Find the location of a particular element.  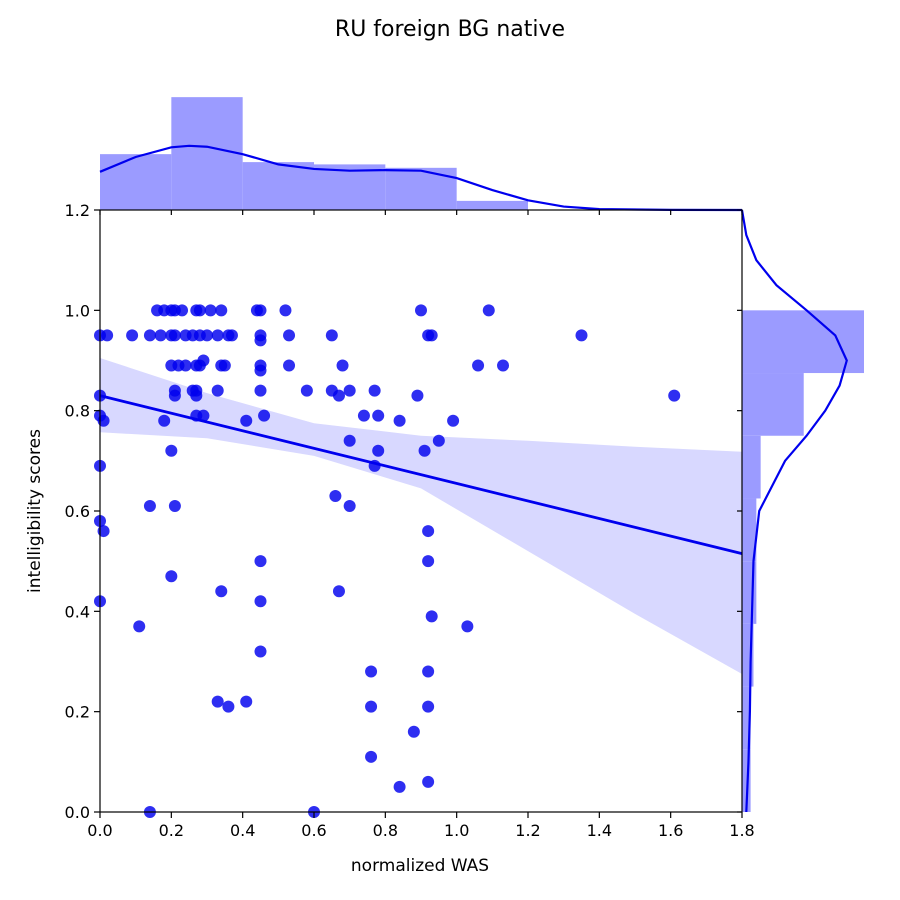

y-density-curve is located at coordinates (794, 511).